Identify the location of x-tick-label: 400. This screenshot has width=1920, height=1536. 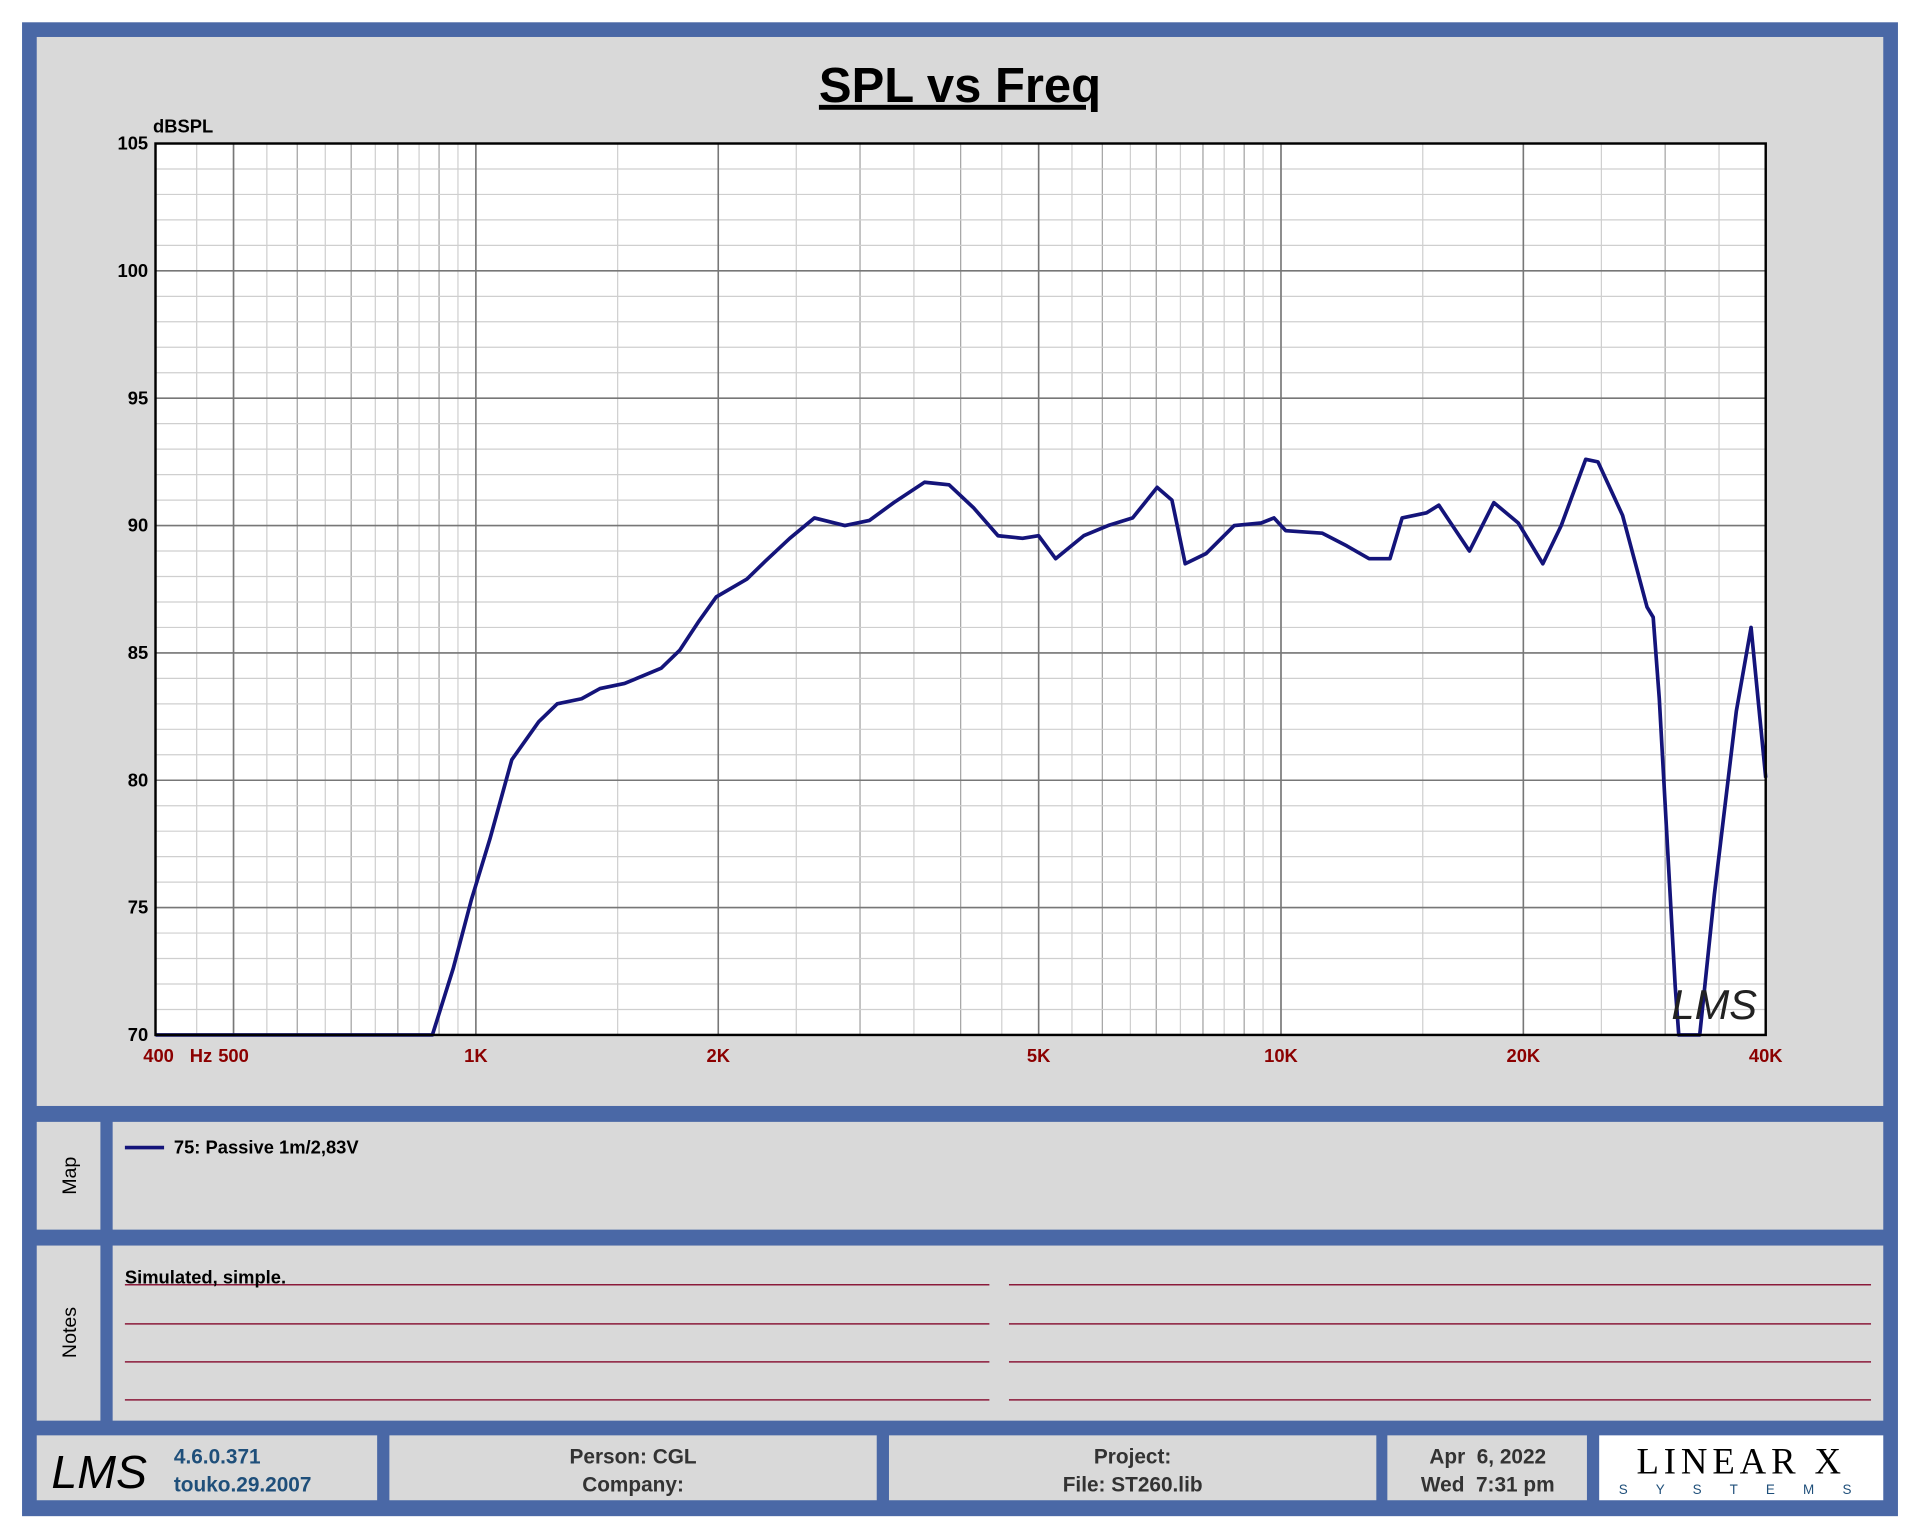
(158, 1055).